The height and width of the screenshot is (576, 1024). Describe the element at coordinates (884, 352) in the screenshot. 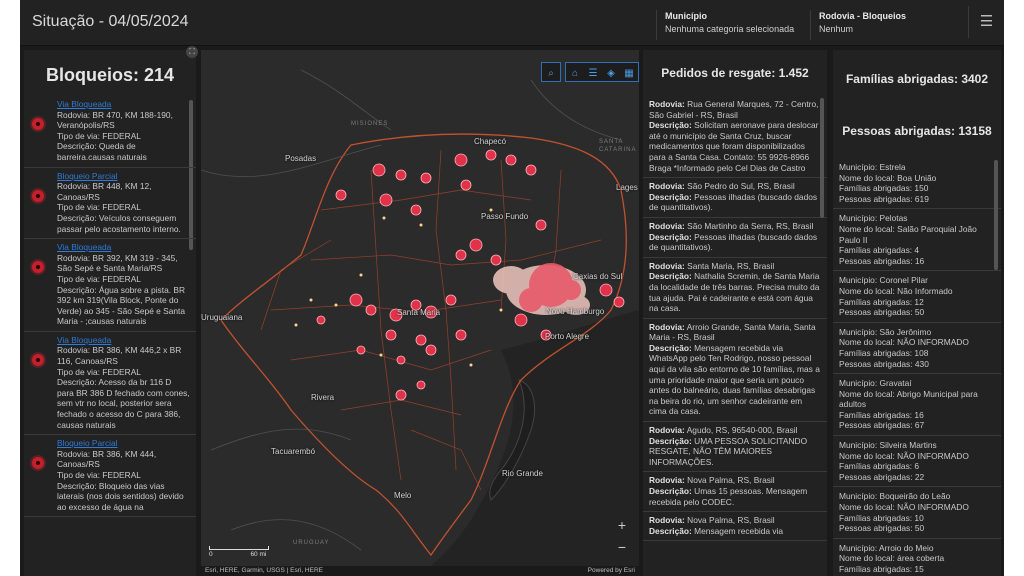

I see `shelter-familias: Famílias abrigadas: 108` at that location.